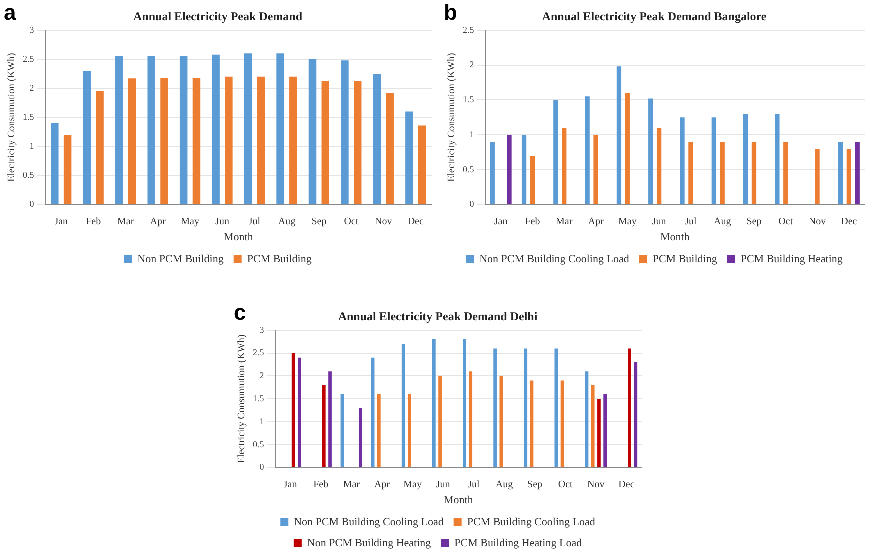  What do you see at coordinates (685, 259) in the screenshot?
I see `legend-label: PCM Building` at bounding box center [685, 259].